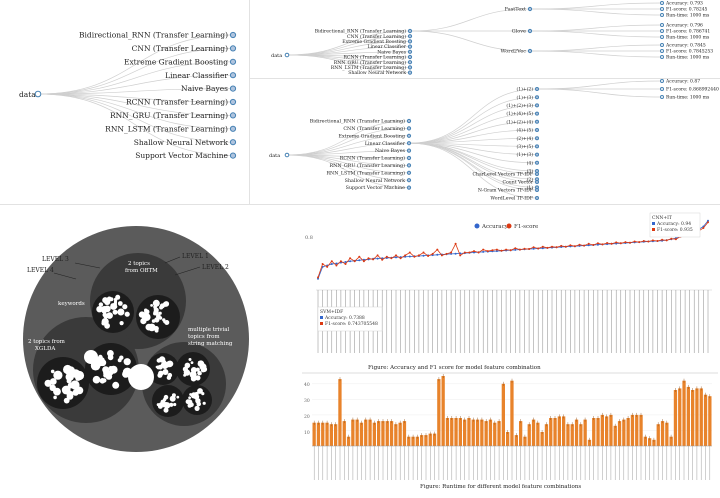  I want to click on tree3-metric-node, so click(662, 89).